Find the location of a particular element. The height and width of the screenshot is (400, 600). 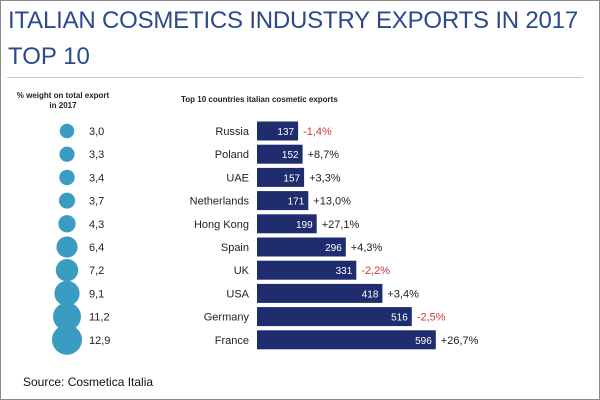

share-label: 7,2 is located at coordinates (96, 271).